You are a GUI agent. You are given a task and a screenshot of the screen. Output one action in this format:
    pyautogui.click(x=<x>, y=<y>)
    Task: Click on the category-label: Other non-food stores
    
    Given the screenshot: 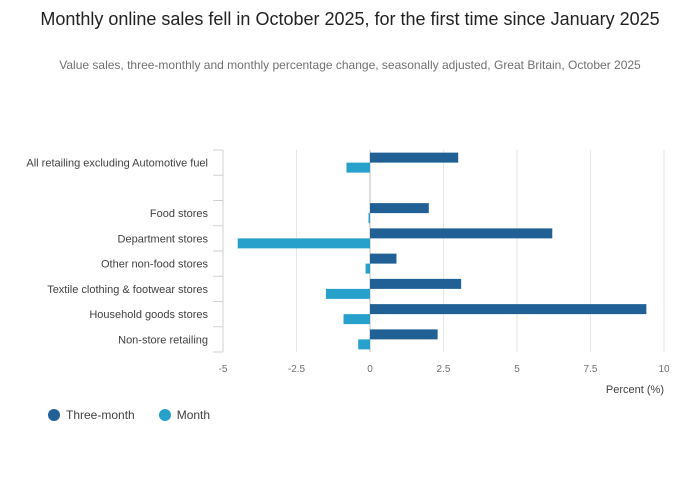 What is the action you would take?
    pyautogui.click(x=155, y=265)
    